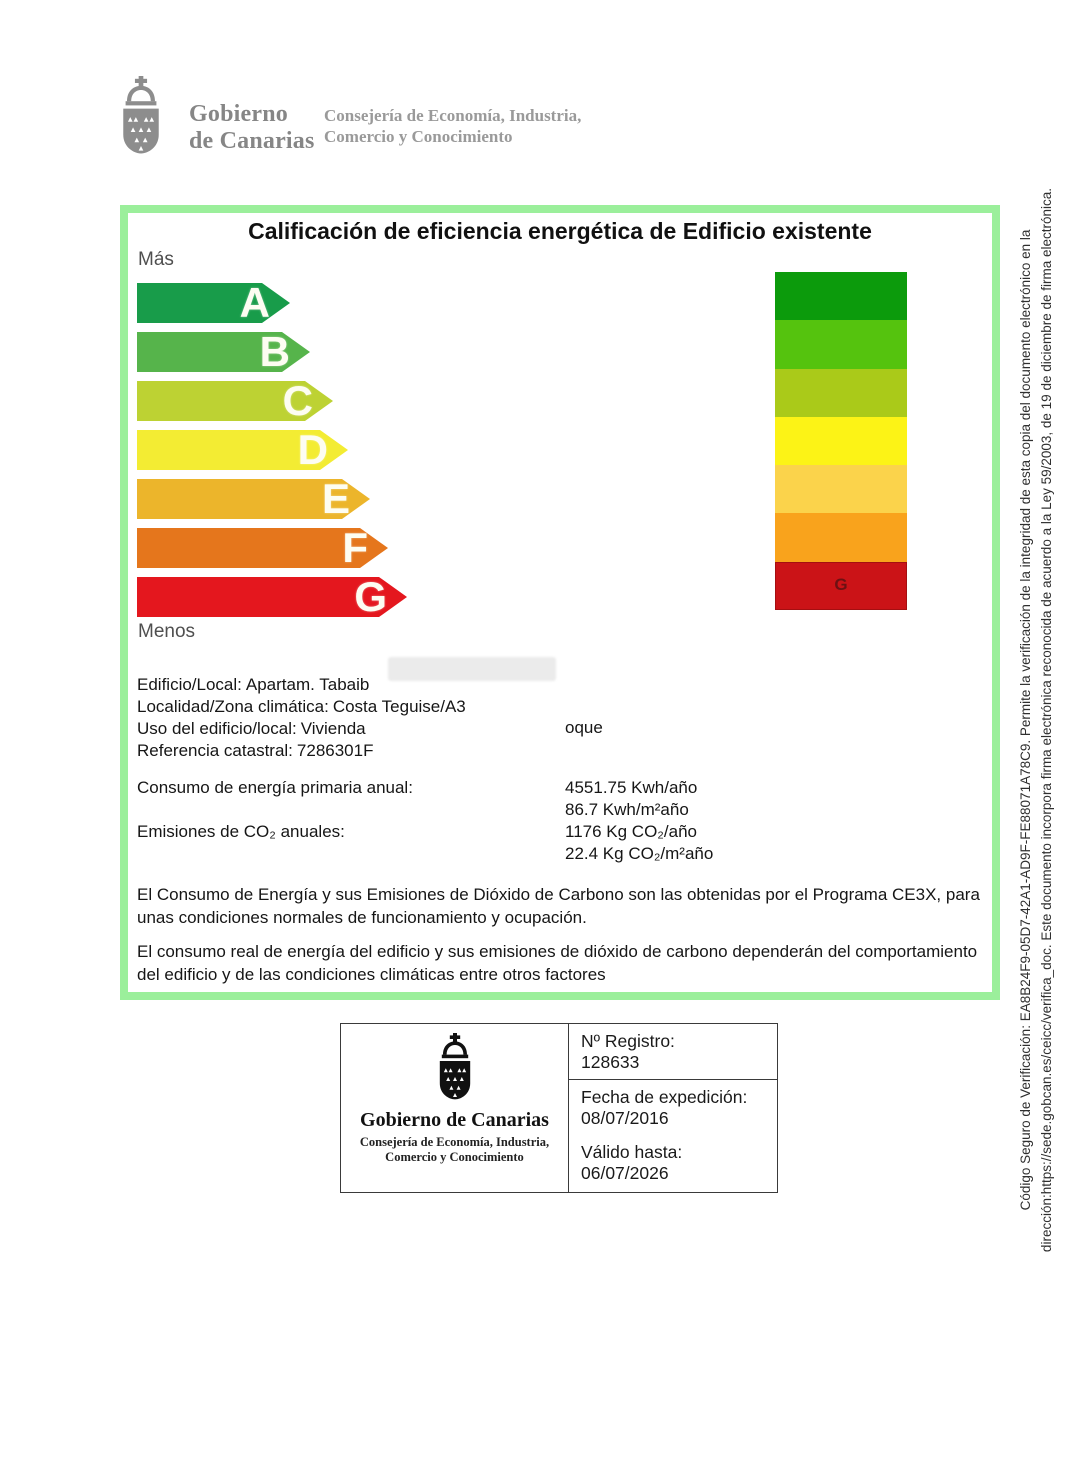  Describe the element at coordinates (238, 114) in the screenshot. I see `gov-name-line1: Gobierno` at that location.